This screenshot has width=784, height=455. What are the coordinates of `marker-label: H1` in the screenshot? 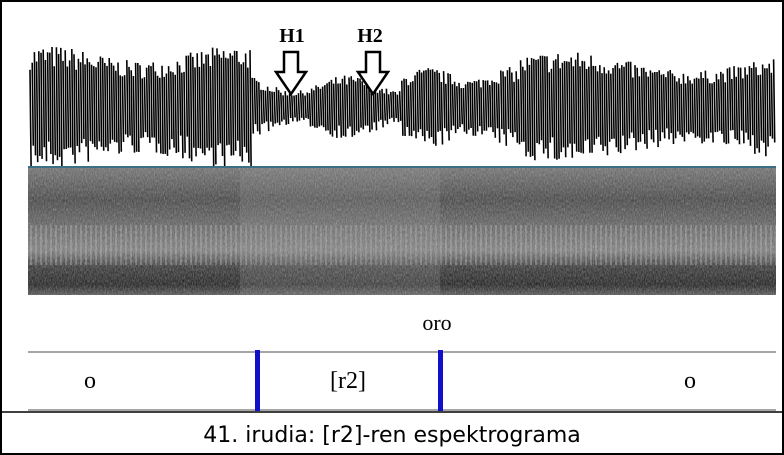 It's located at (292, 36).